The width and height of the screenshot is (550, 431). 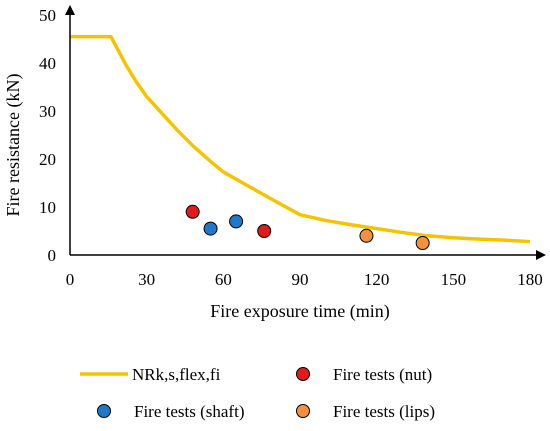 What do you see at coordinates (382, 374) in the screenshot?
I see `legend-label-fire-tests-nut: Fire tests (nut)` at bounding box center [382, 374].